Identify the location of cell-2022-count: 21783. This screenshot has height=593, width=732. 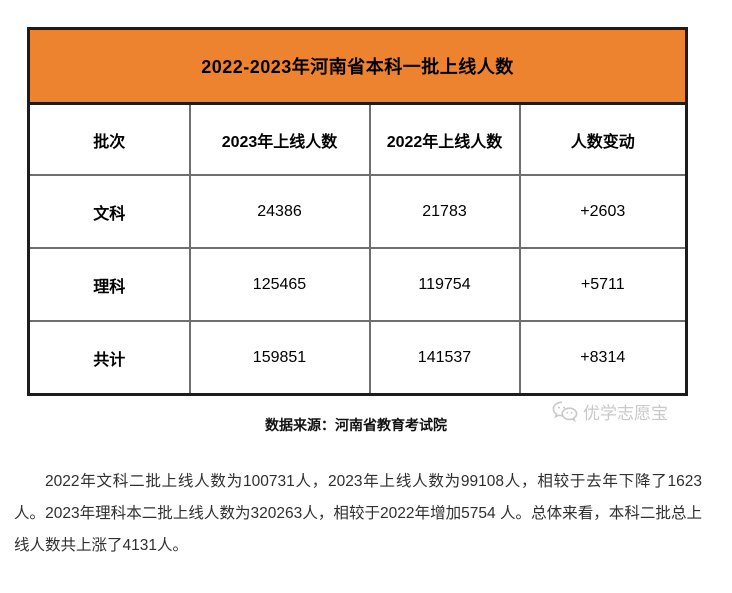
(444, 211).